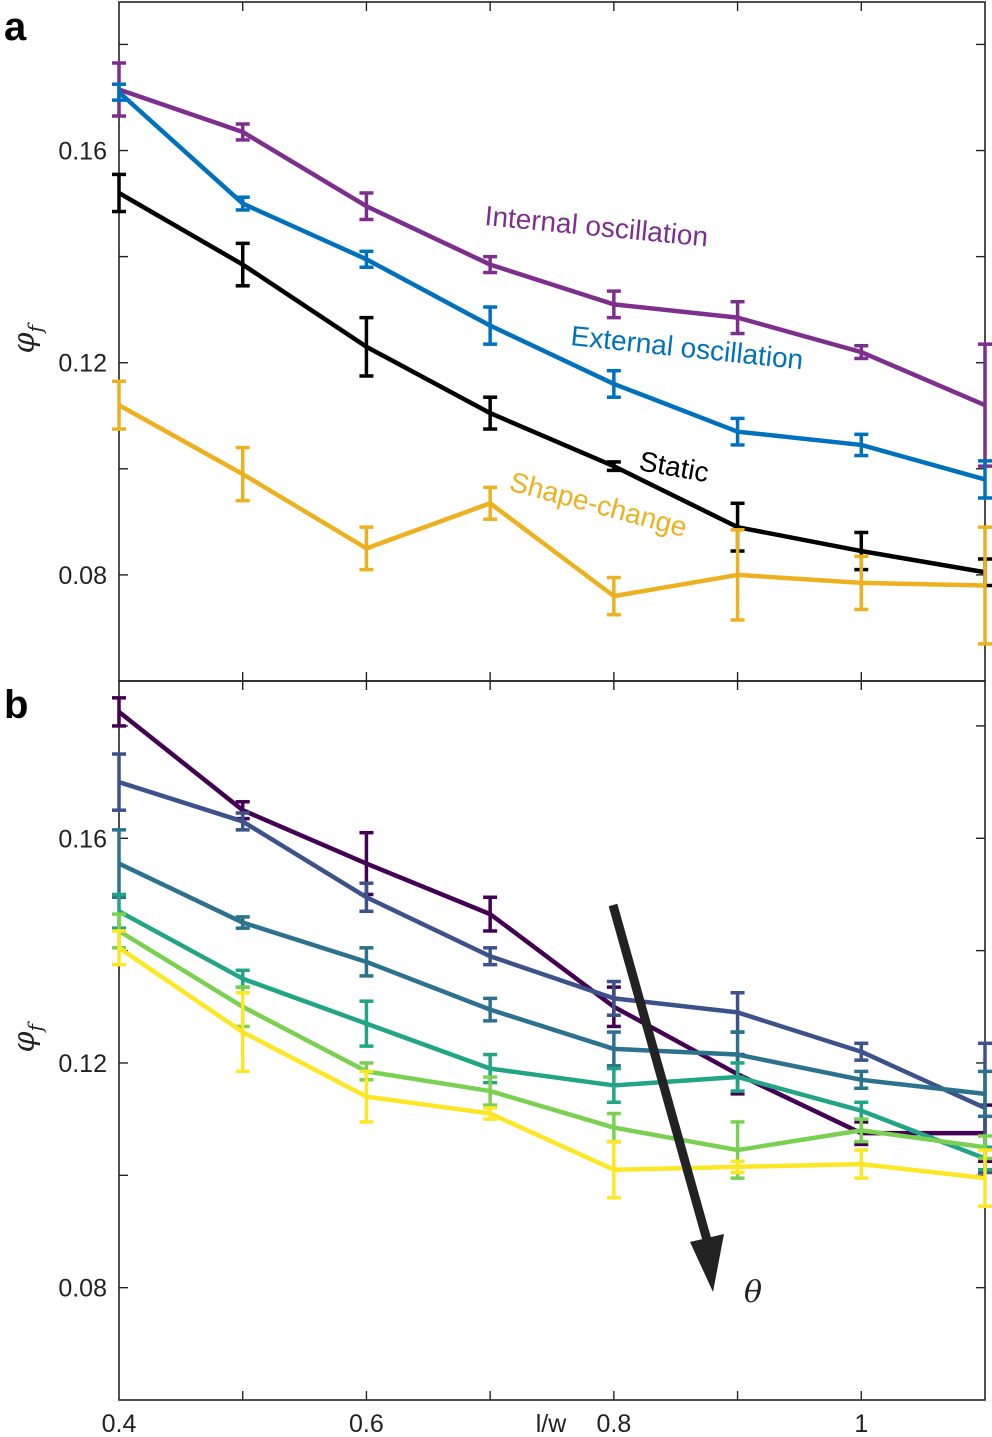 Image resolution: width=992 pixels, height=1437 pixels. I want to click on x-tick-label: 0.8, so click(613, 1423).